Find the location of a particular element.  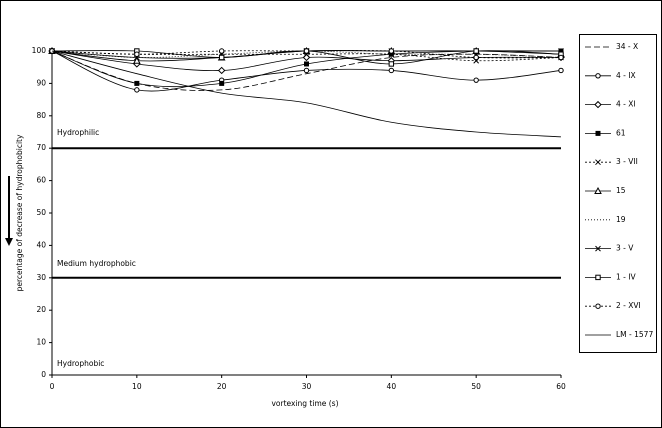

annotation: Medium hydrophobic is located at coordinates (96, 263).